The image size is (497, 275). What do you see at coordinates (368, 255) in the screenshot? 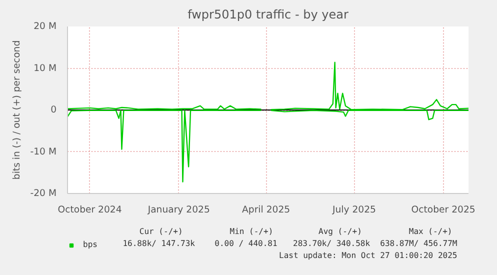
I see `text: Last update: Mon Oct 27 01:00:20 2025` at bounding box center [368, 255].